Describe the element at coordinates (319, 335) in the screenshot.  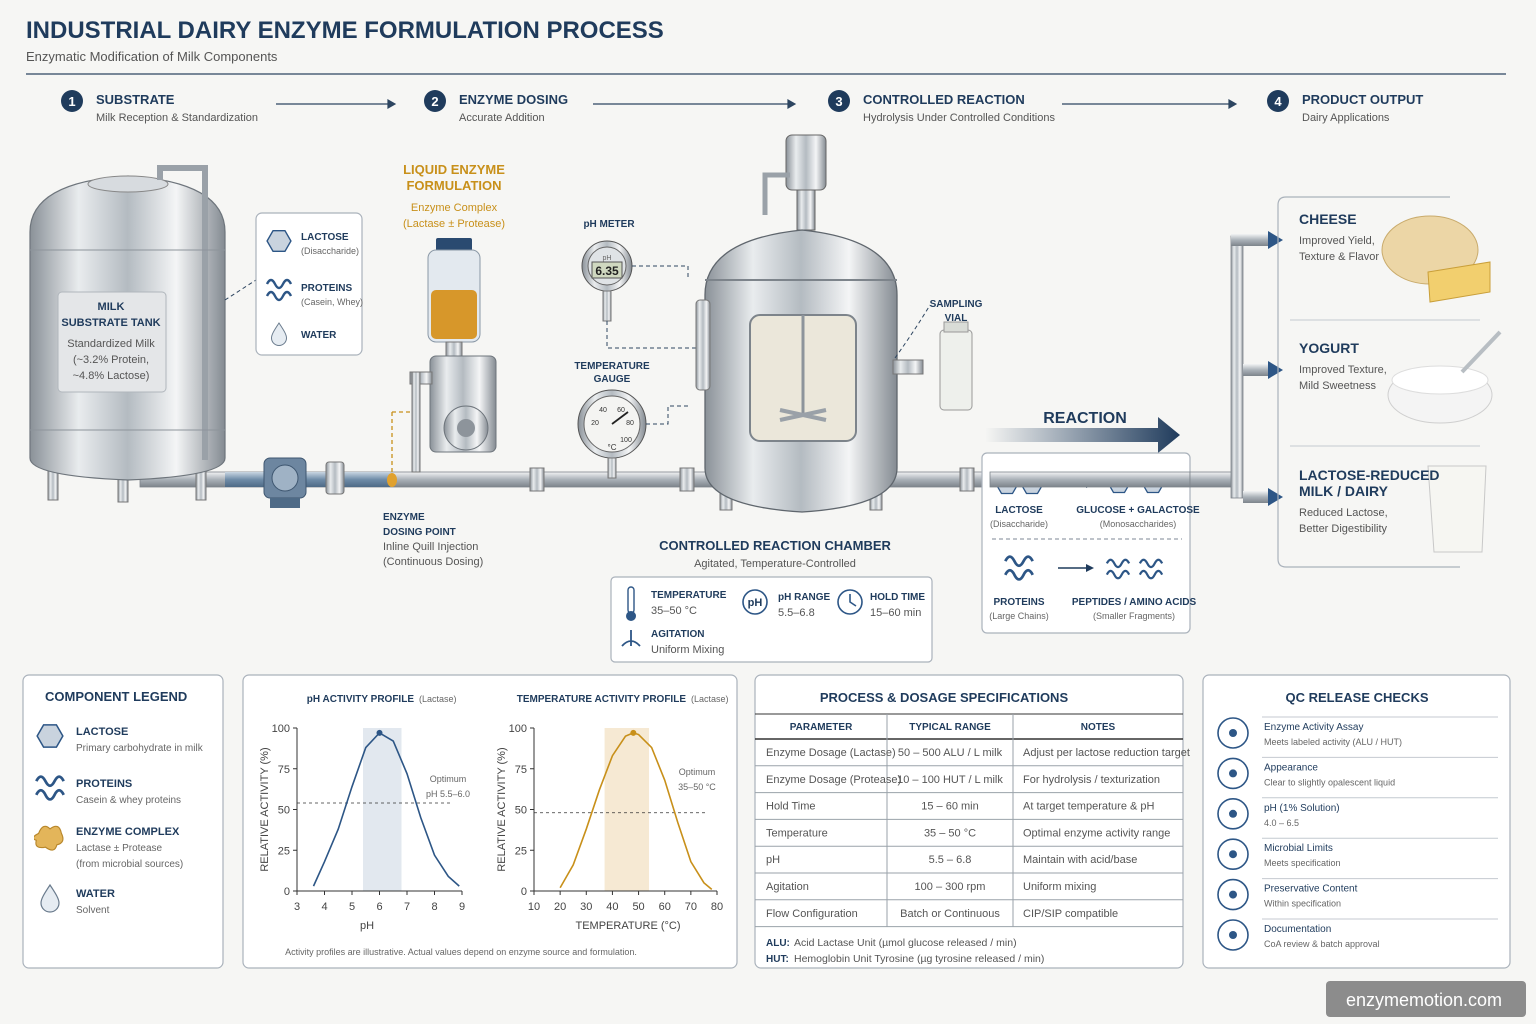
I see `substrate-components-name: WATER` at that location.